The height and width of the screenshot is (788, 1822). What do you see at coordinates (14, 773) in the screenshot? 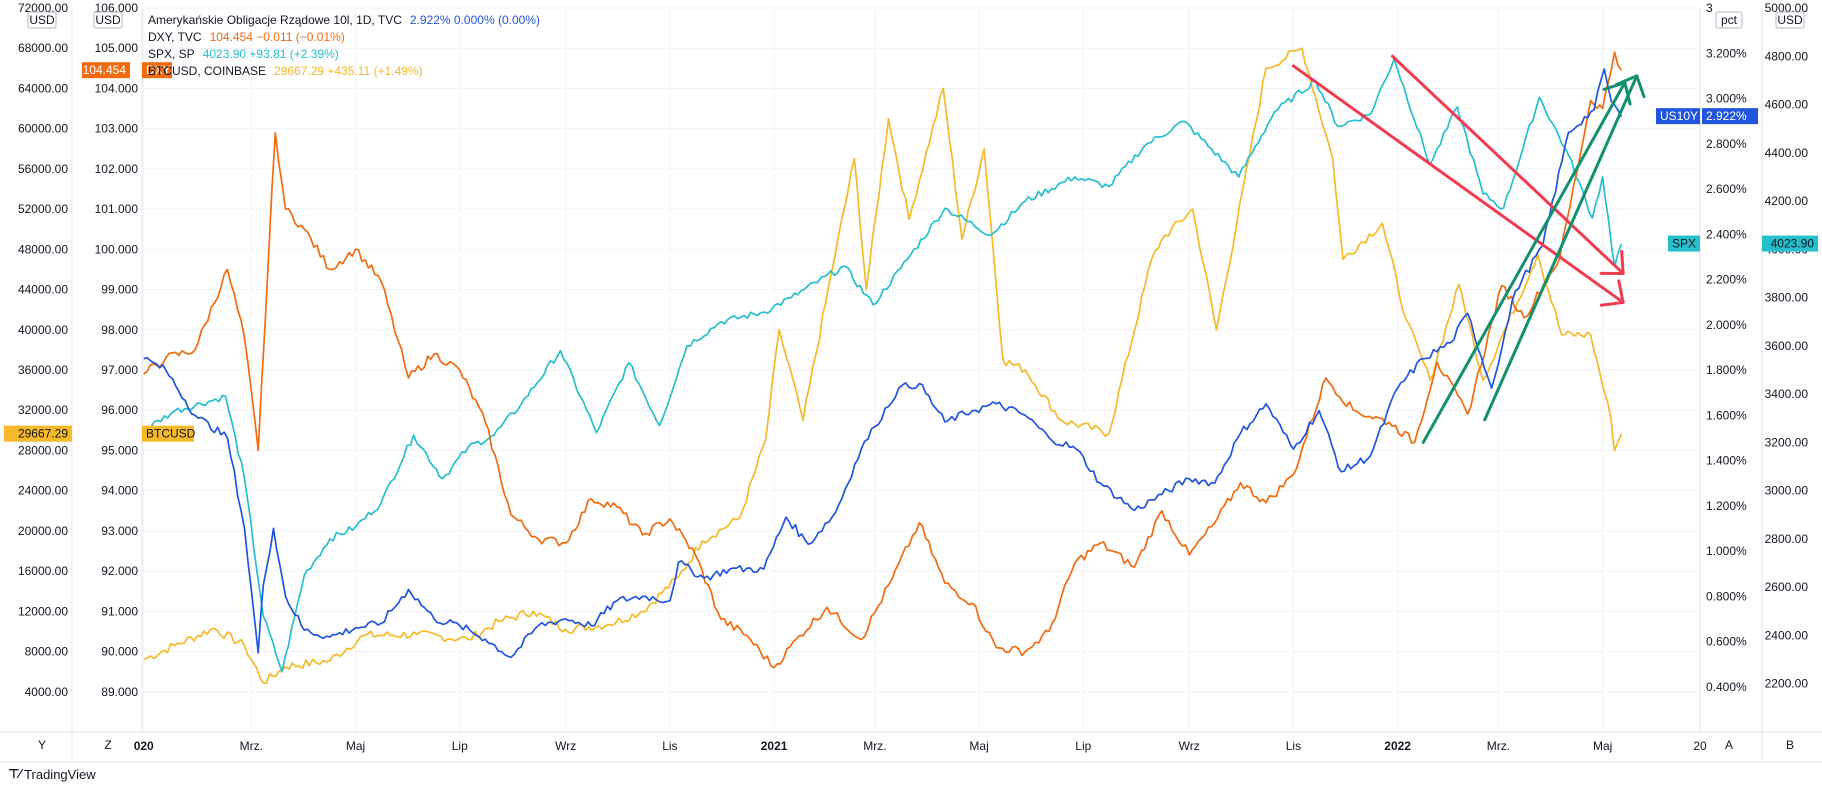
I see `tradingview-mark-icon: ⊤⁄` at bounding box center [14, 773].